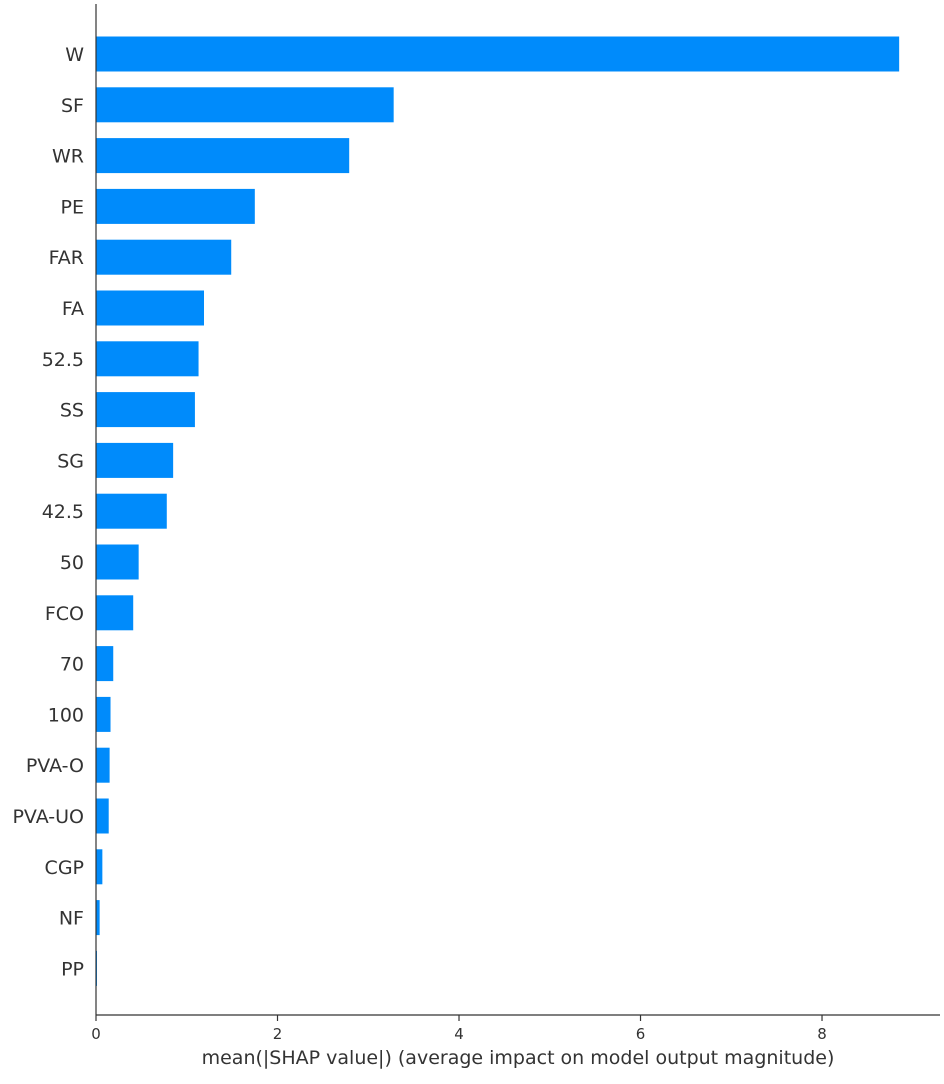 The height and width of the screenshot is (1084, 944). Describe the element at coordinates (96, 1034) in the screenshot. I see `x-tick-label: 0` at that location.